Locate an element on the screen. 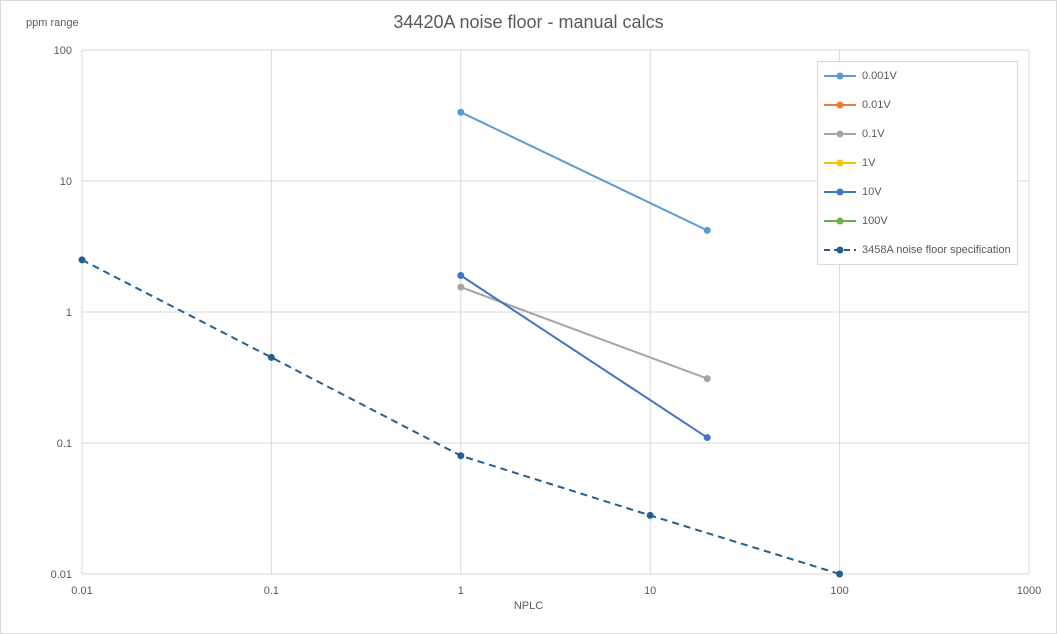  x-tick-label: 1 is located at coordinates (461, 591).